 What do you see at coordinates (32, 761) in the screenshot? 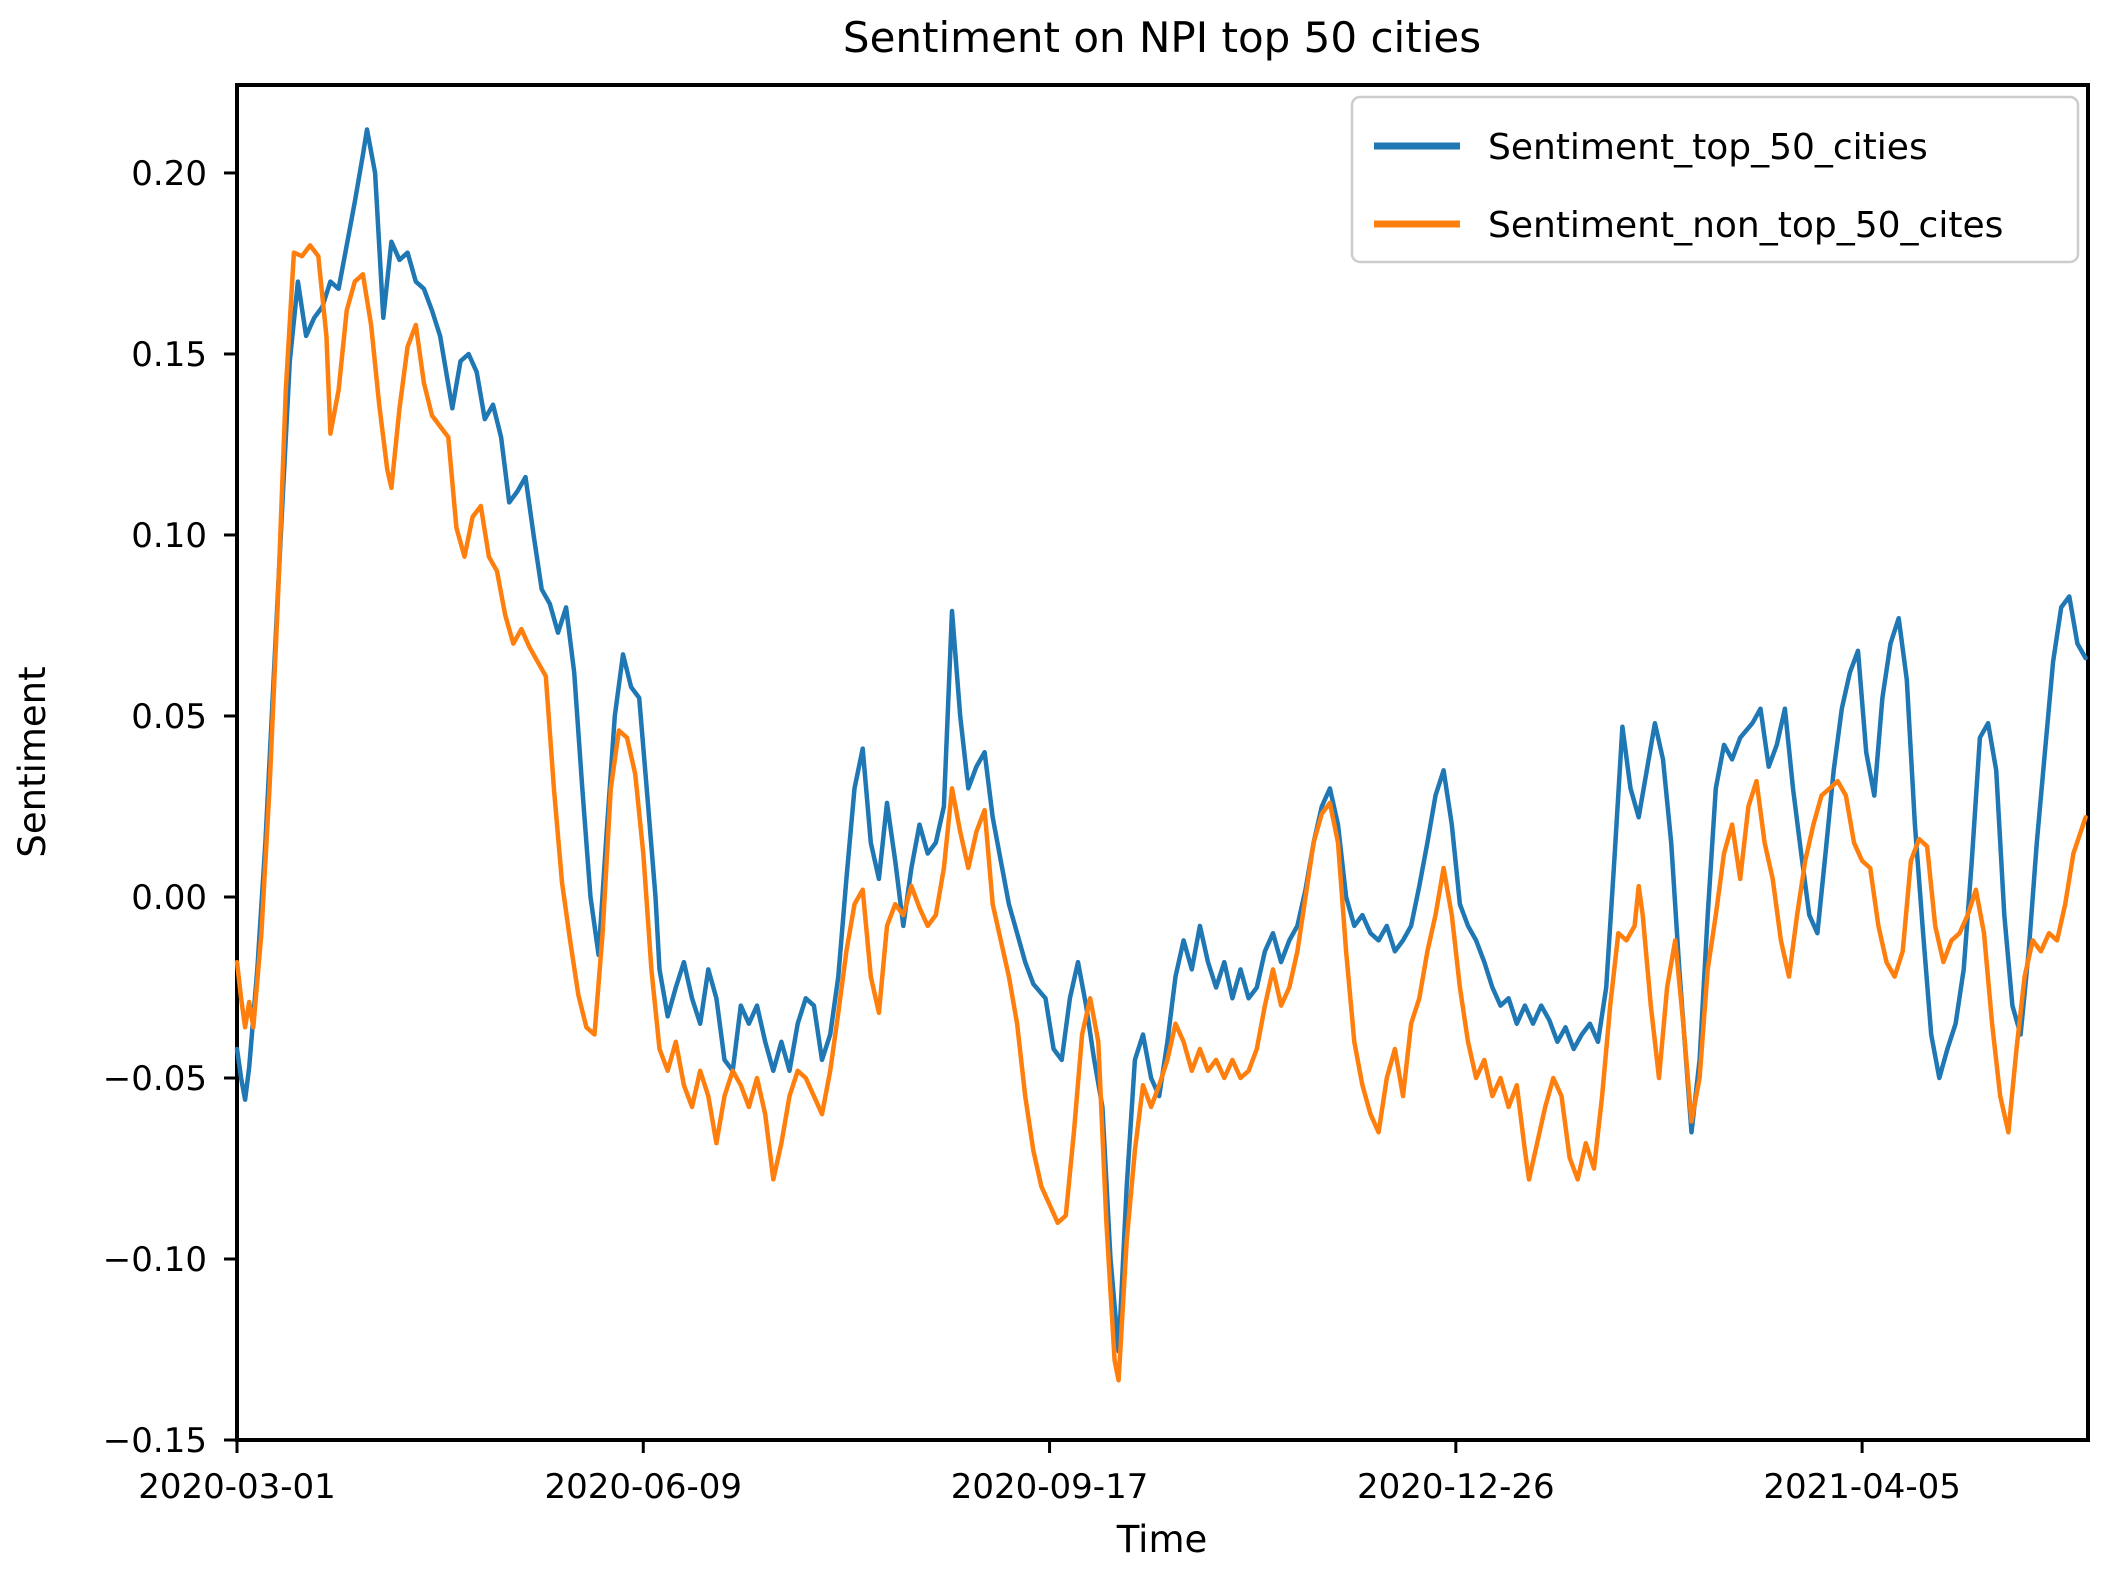
I see `y-axis-label: Sentiment` at bounding box center [32, 761].